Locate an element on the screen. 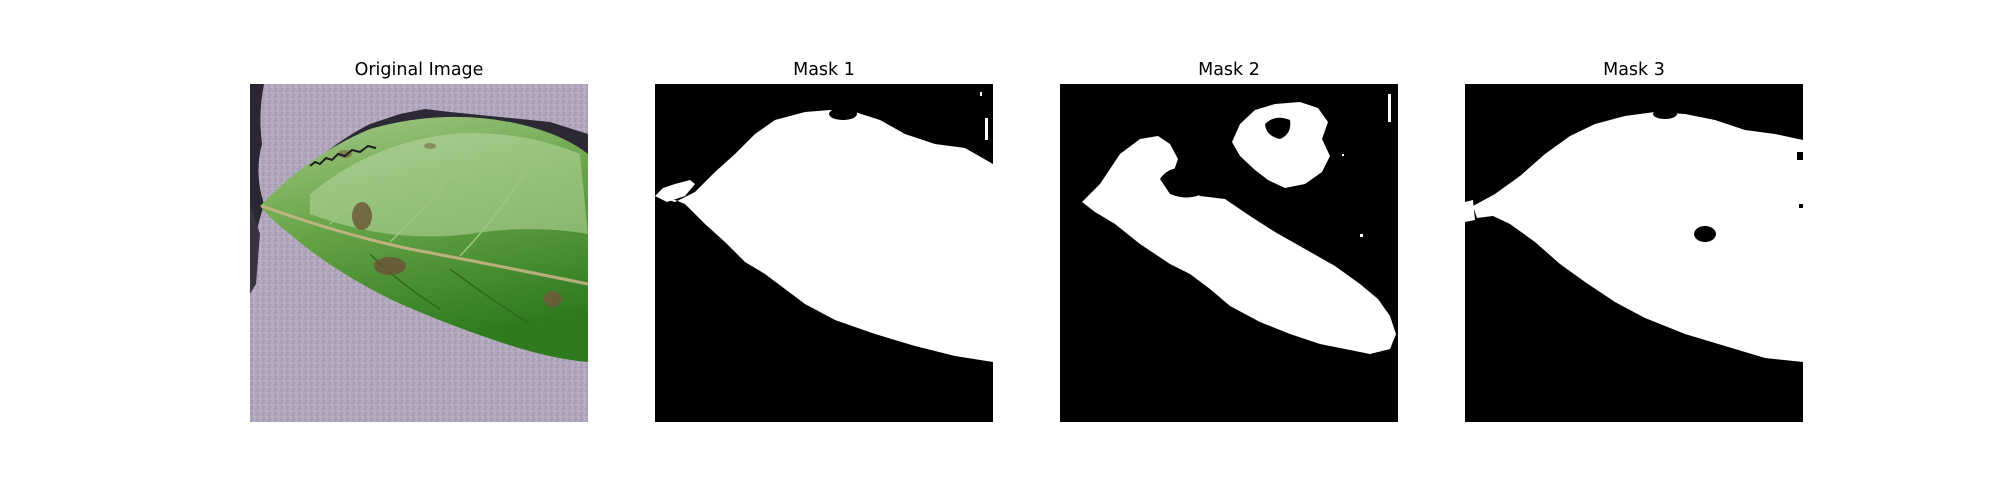 The width and height of the screenshot is (2000, 500). panel-title-mask-1: Mask 1 is located at coordinates (824, 70).